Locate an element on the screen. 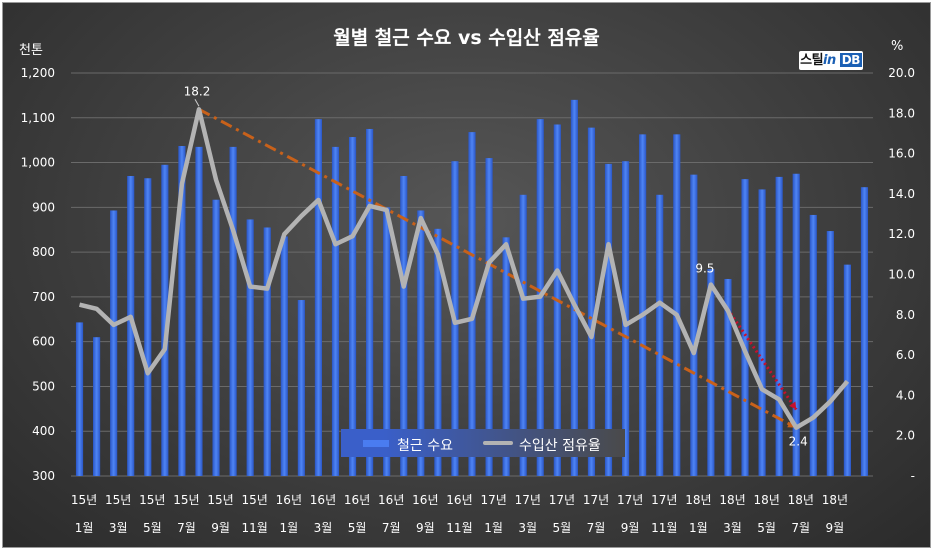  y-left-tick-label: 700 is located at coordinates (43, 297).